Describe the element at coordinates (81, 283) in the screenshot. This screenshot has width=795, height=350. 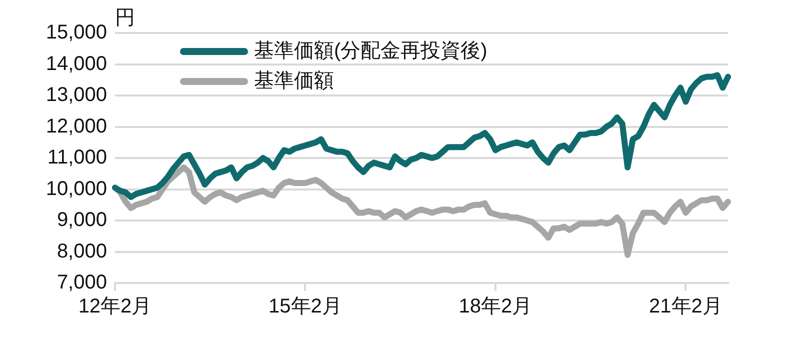
I see `y-tick-label: 7,000` at that location.